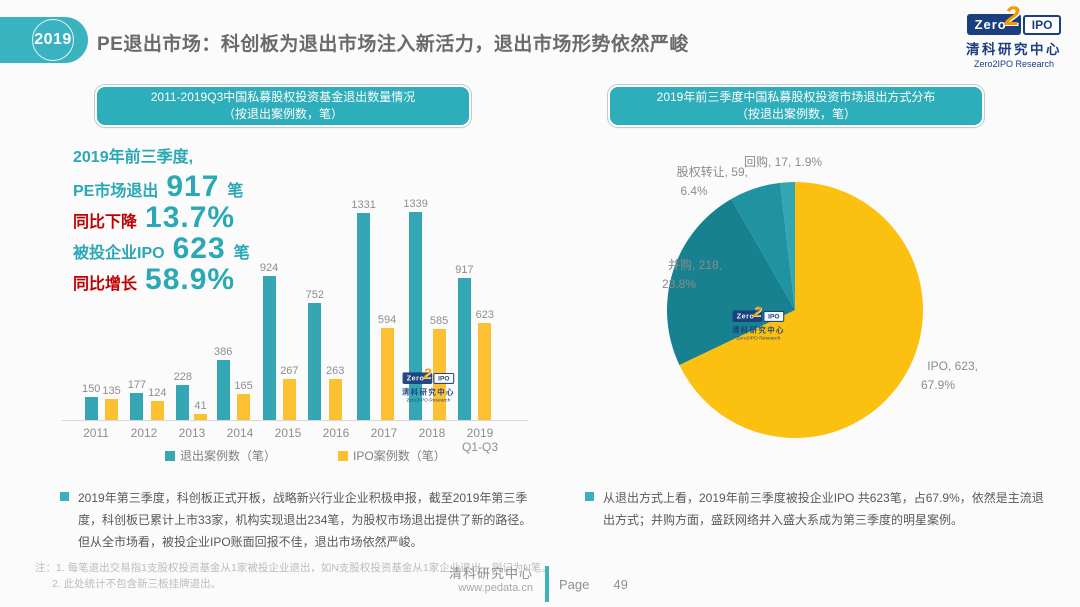 Image resolution: width=1080 pixels, height=607 pixels. What do you see at coordinates (112, 409) in the screenshot?
I see `bar-ipo-cases-2011` at bounding box center [112, 409].